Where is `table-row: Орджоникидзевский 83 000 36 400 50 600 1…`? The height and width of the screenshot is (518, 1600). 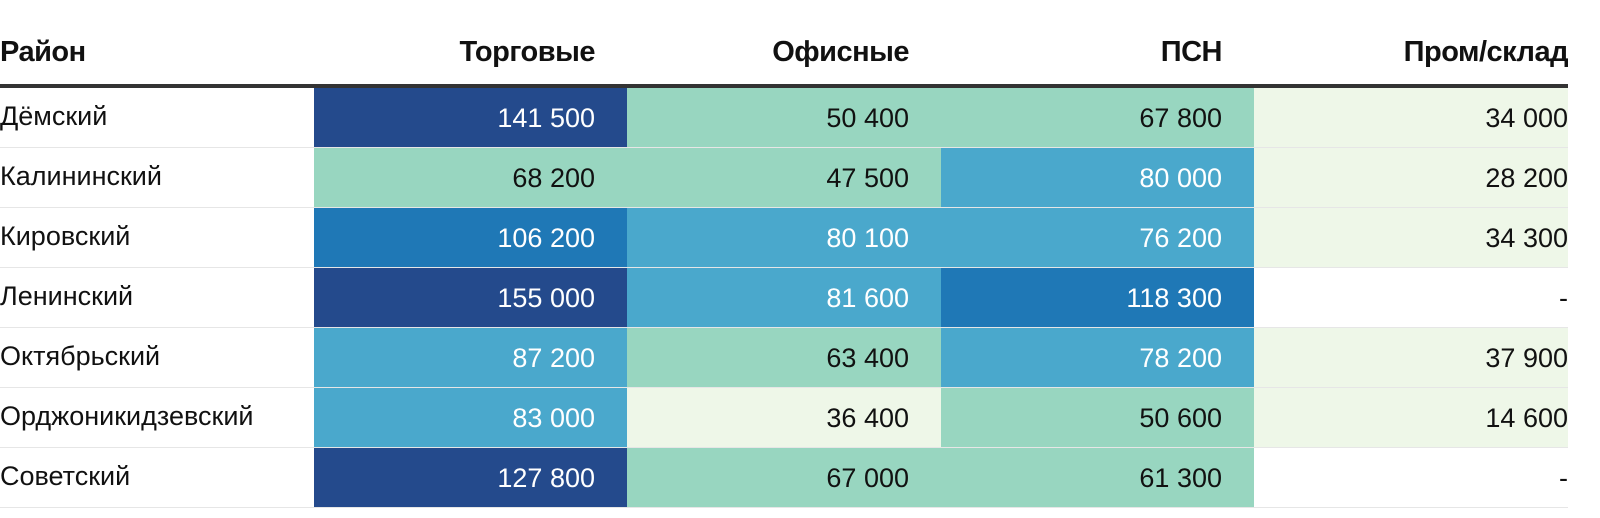 table-row: Орджоникидзевский 83 000 36 400 50 600 1… is located at coordinates (784, 417).